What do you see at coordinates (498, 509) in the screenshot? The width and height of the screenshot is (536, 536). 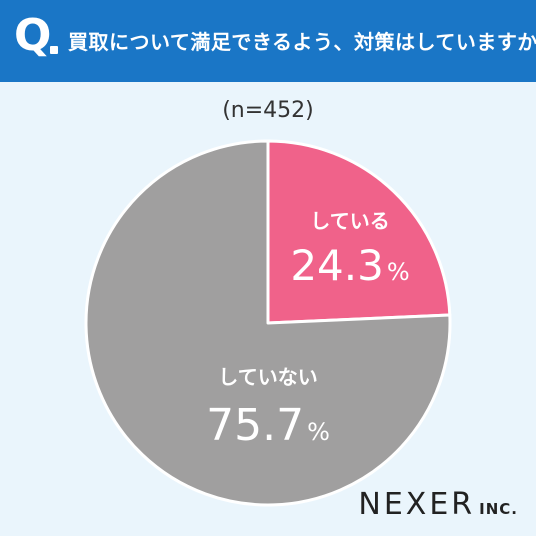 I see `logo-suffix: INC.` at bounding box center [498, 509].